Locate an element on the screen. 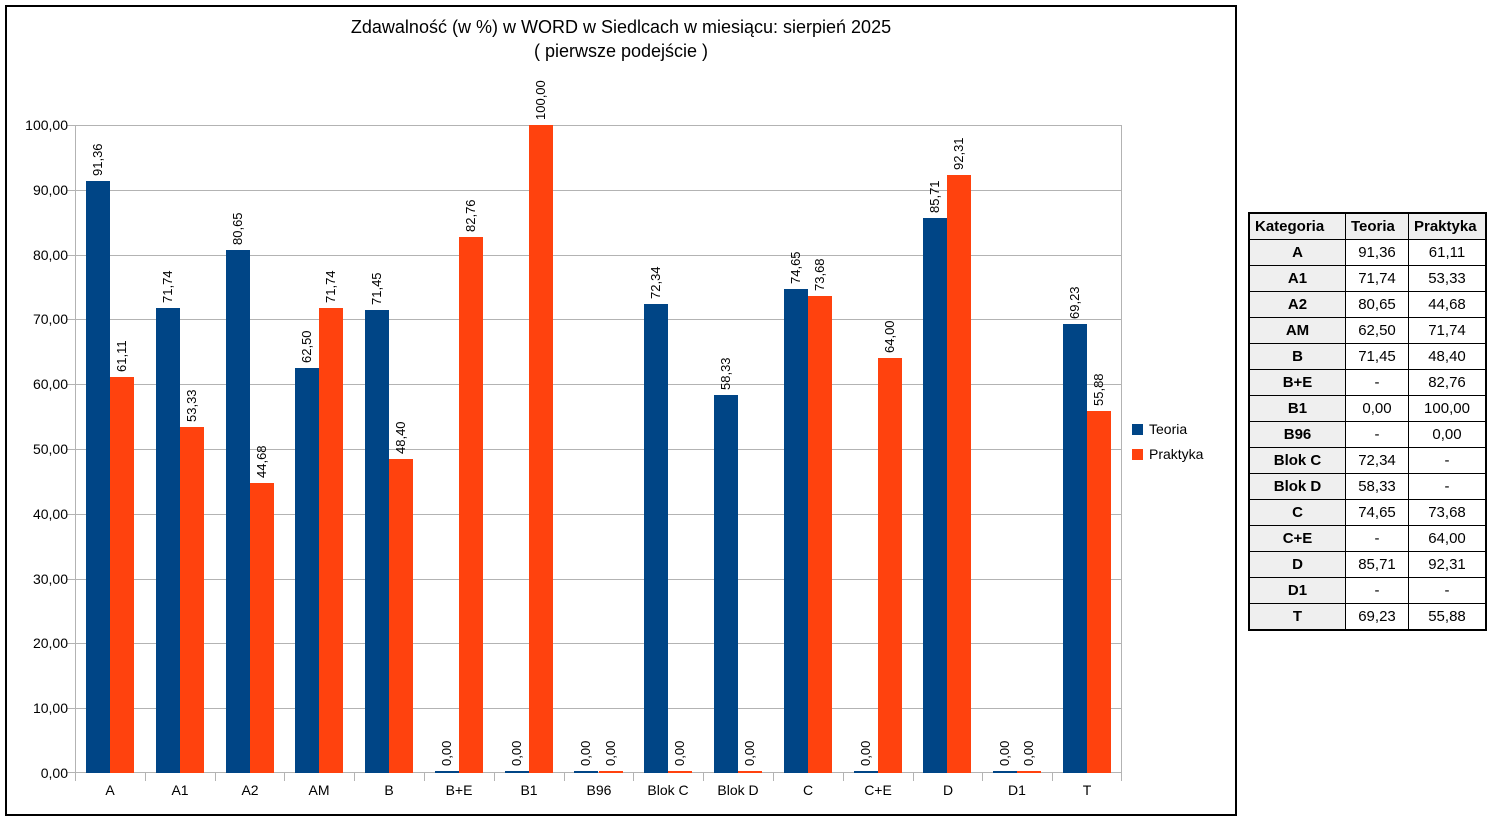  legend-swatch-praktyka-icon is located at coordinates (1137, 454).